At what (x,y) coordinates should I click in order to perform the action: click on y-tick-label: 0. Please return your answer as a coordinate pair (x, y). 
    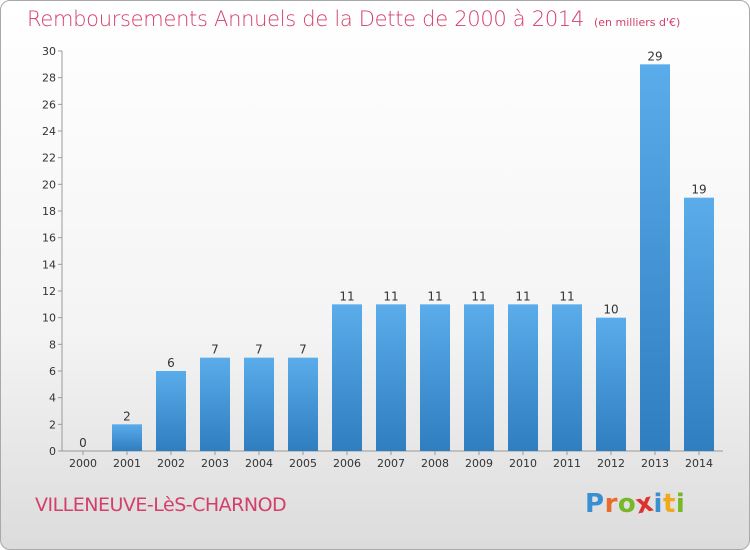
    Looking at the image, I should click on (52, 451).